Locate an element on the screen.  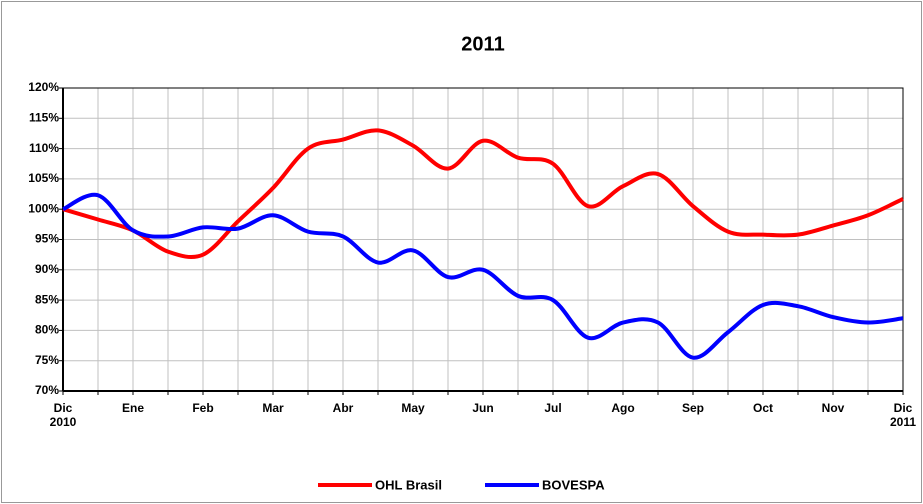
x-tick-label: Nov is located at coordinates (833, 408).